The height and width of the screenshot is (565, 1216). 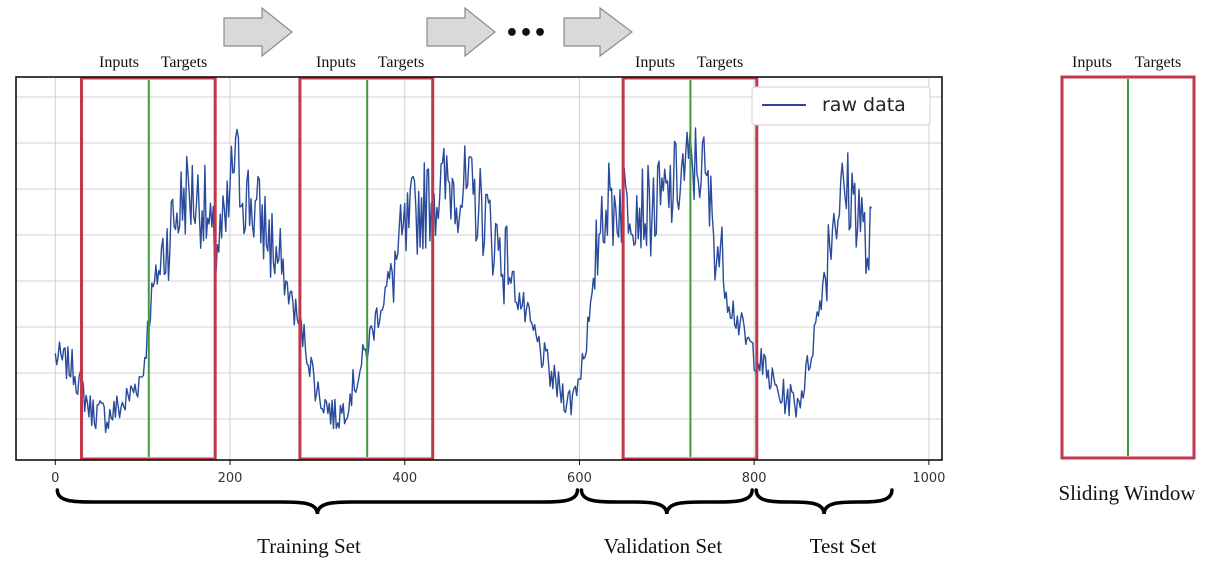 I want to click on sliding-window-legend: Inputs Targets Sliding Window, so click(x=1127, y=279).